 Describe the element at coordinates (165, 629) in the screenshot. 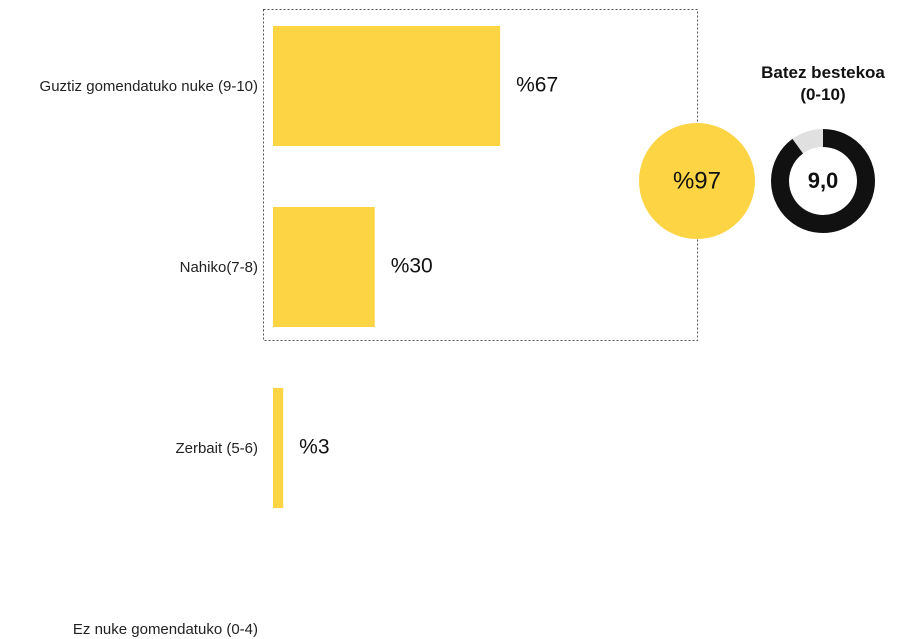

I see `category-label: Ez nuke gomendatuko (0-4)` at that location.